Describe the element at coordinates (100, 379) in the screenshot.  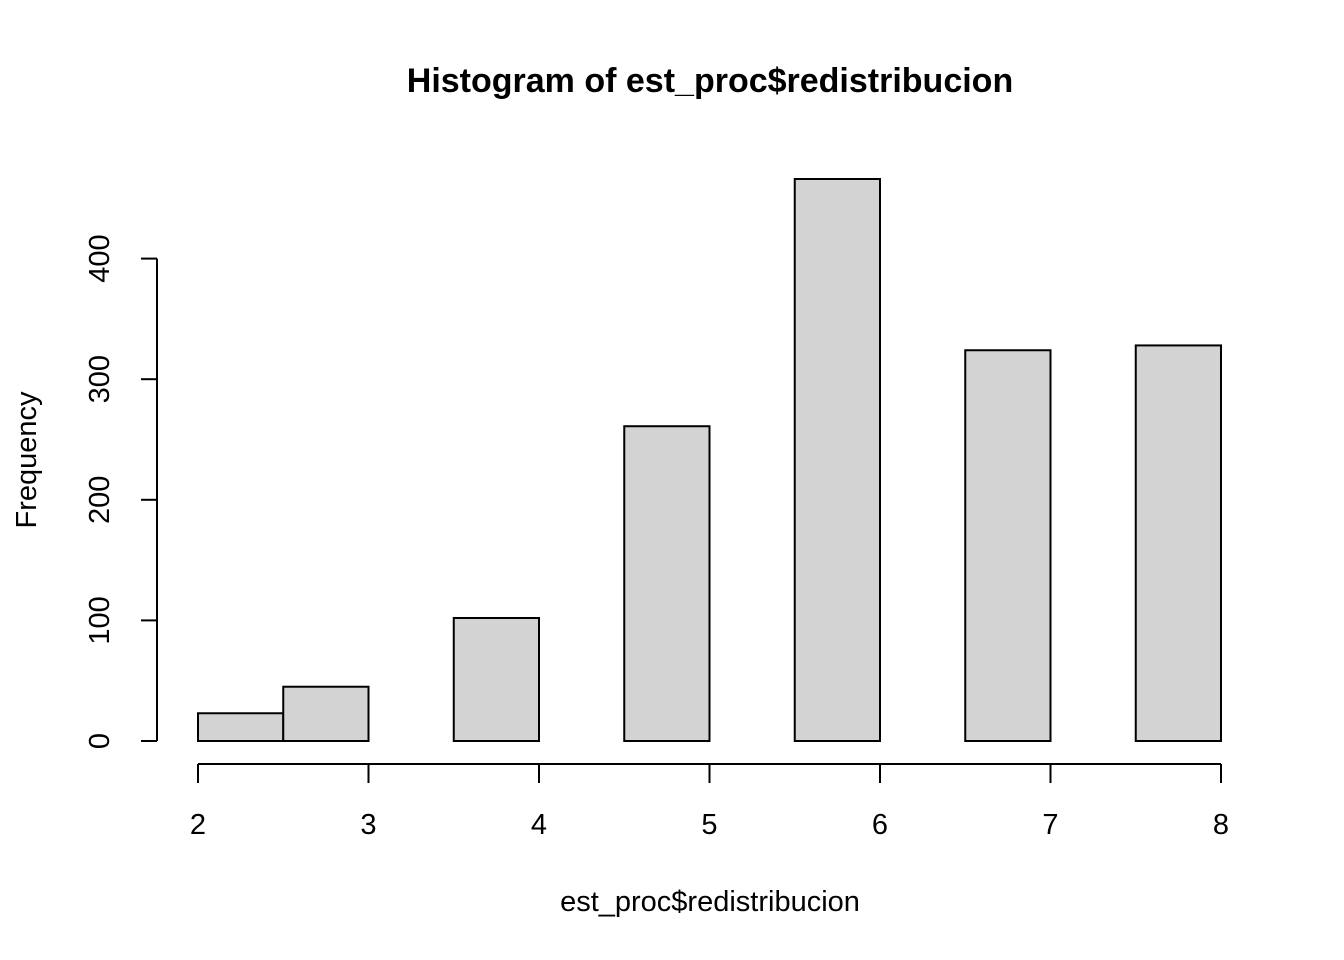
I see `y-tick-label: 300` at that location.